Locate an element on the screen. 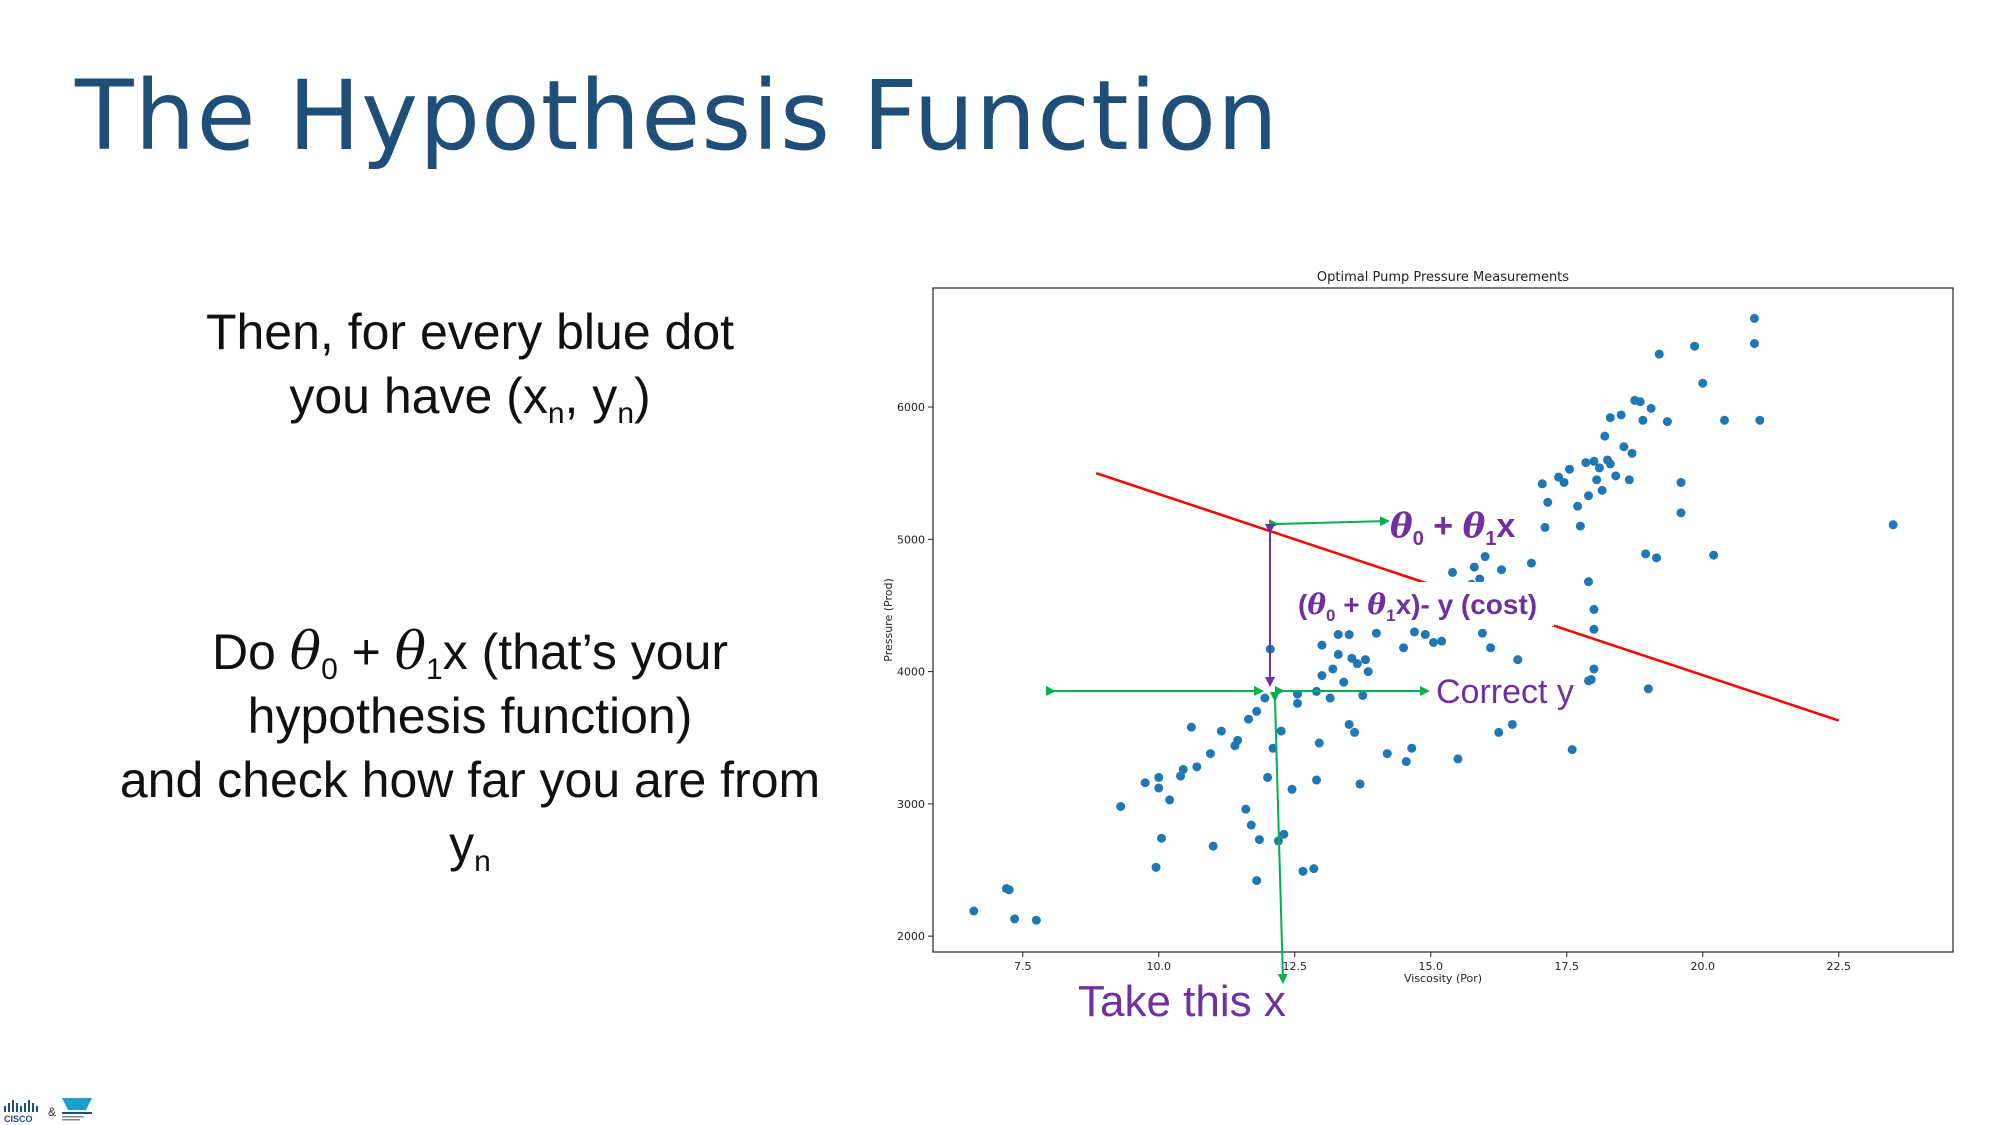 The height and width of the screenshot is (1125, 2000). para2-y: y is located at coordinates (462, 844).